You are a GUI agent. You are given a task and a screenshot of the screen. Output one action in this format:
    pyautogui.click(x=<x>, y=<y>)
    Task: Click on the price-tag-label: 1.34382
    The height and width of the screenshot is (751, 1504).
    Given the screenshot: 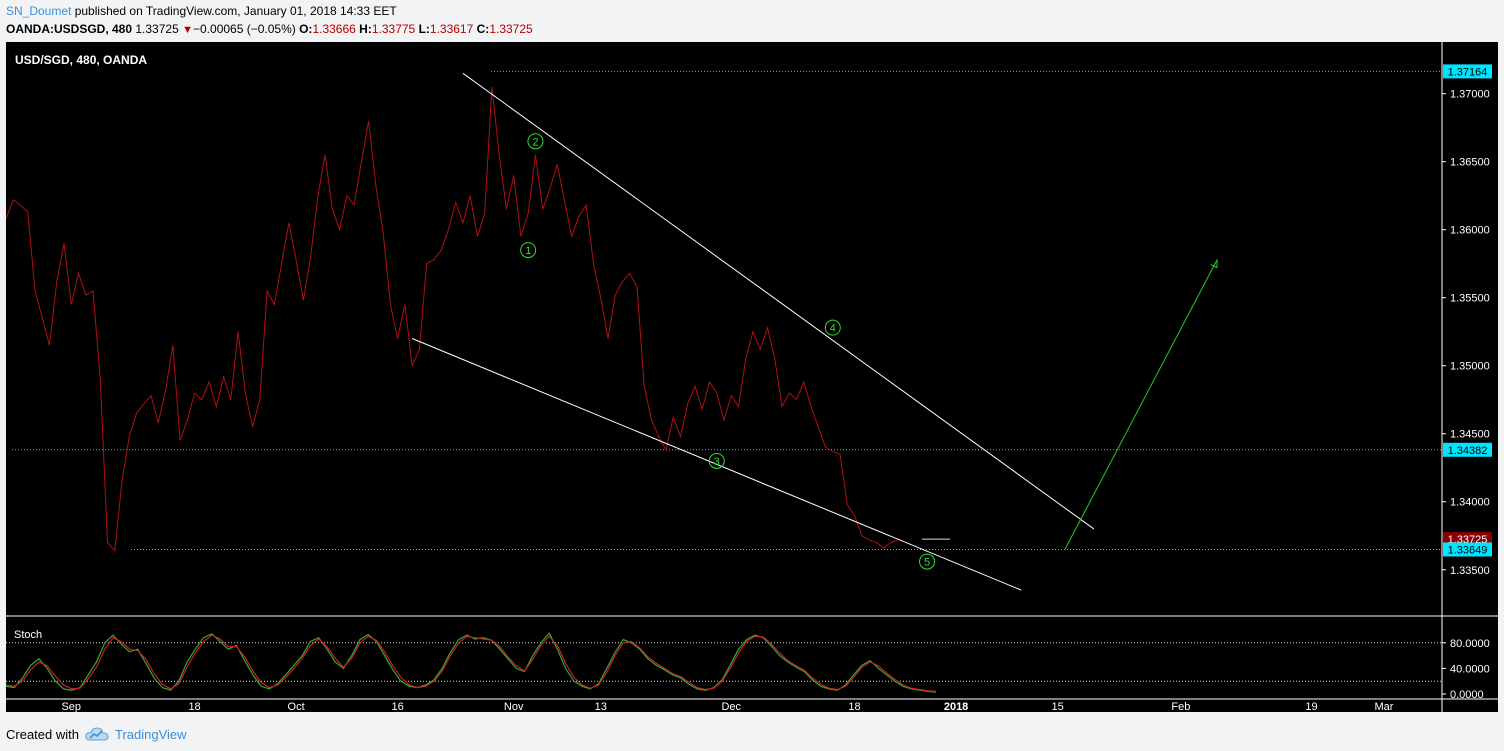 What is the action you would take?
    pyautogui.click(x=1468, y=451)
    